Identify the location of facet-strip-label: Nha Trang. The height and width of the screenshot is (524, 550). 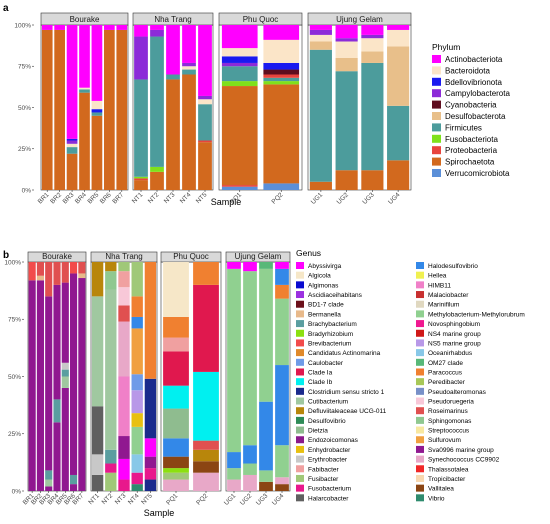
(123, 256).